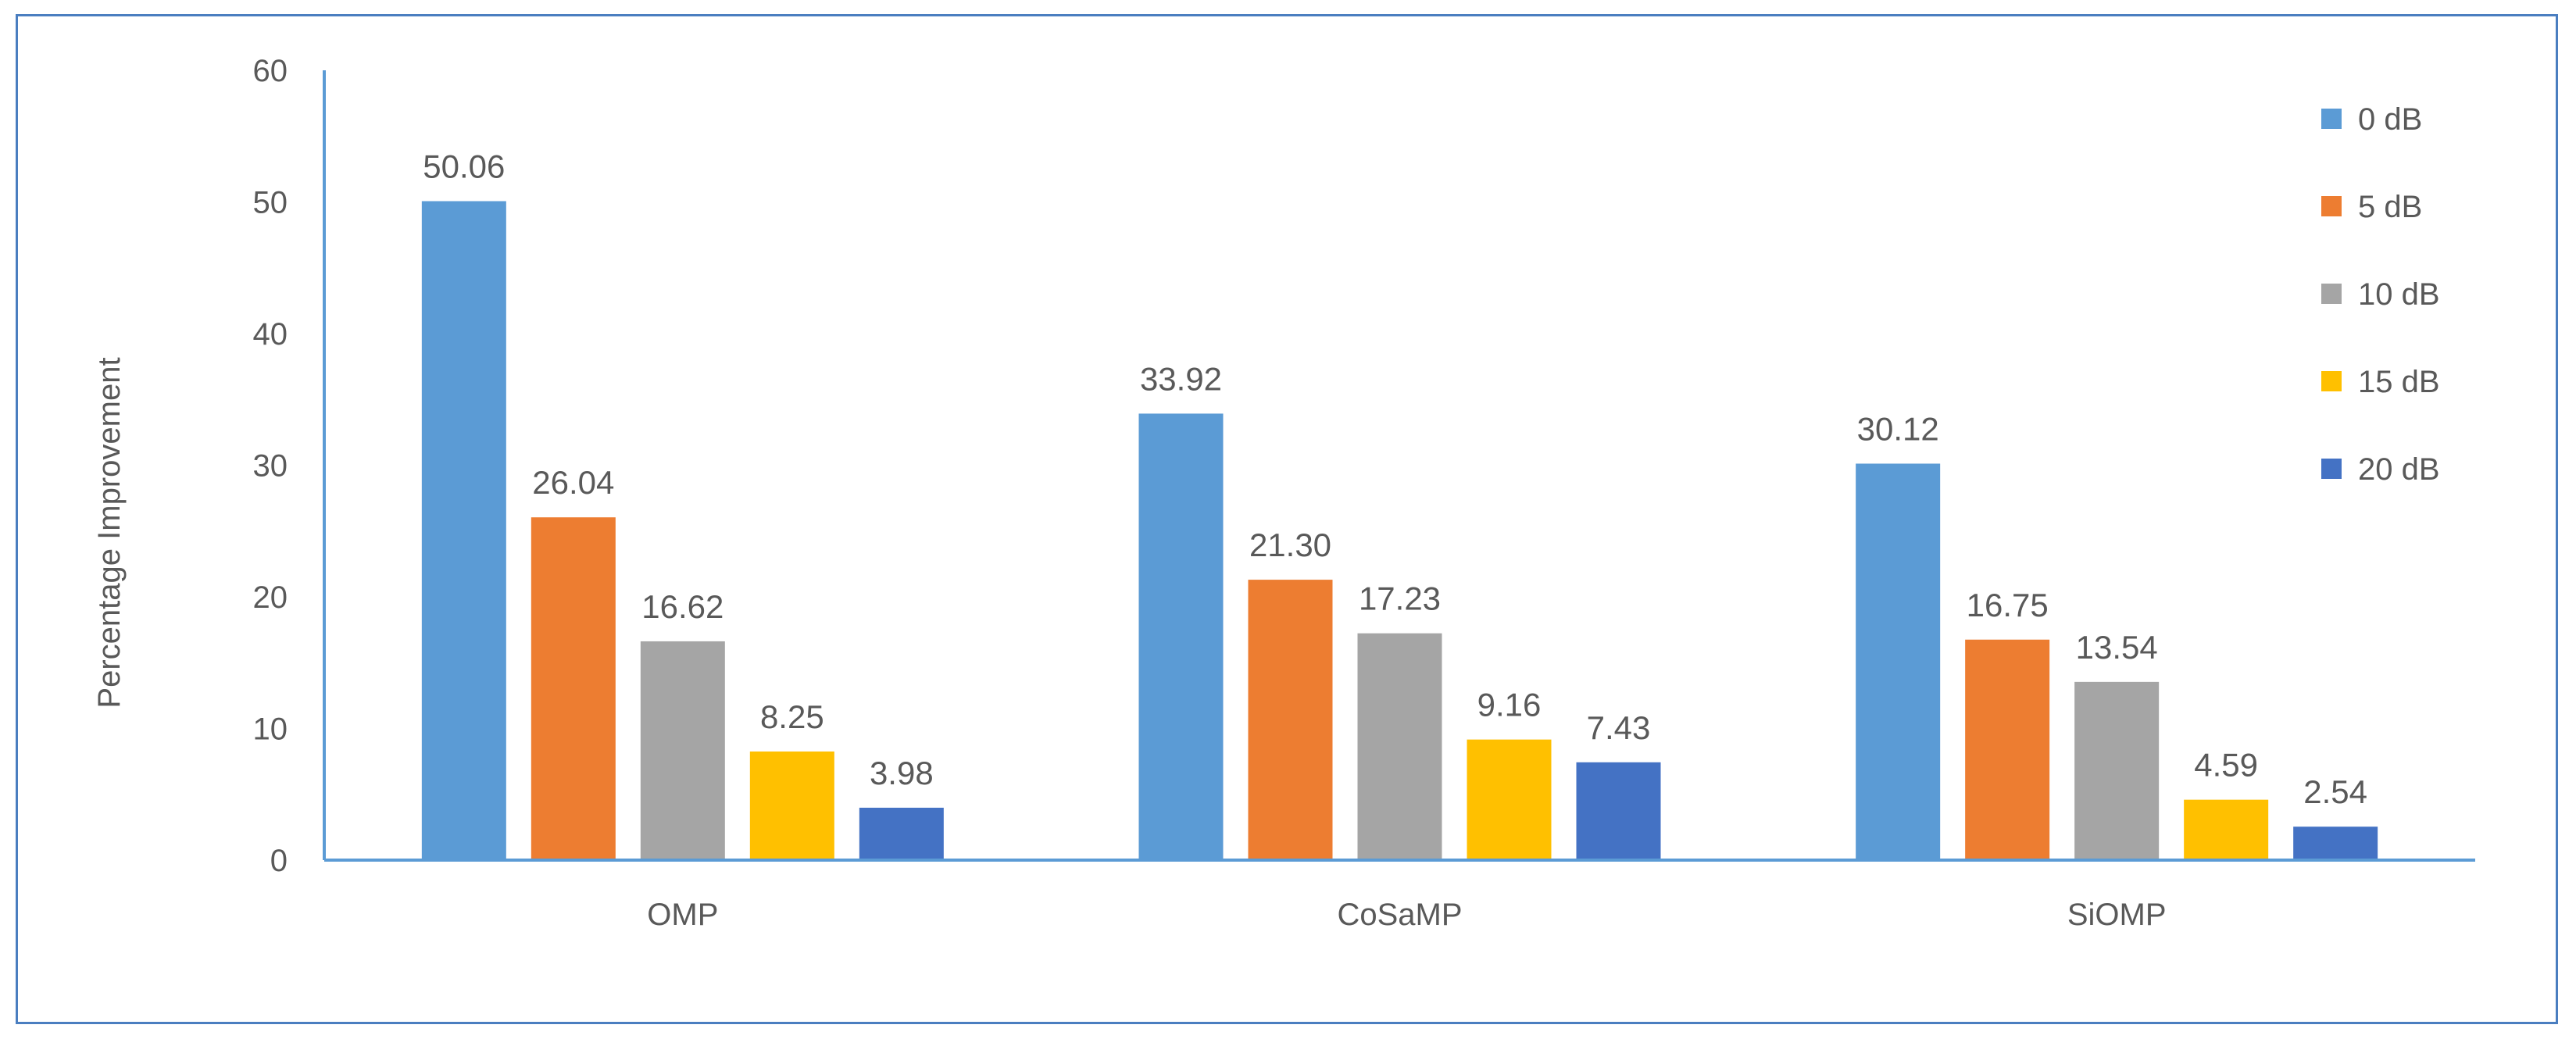 The image size is (2576, 1039). What do you see at coordinates (1290, 545) in the screenshot?
I see `data-label: 21.30` at bounding box center [1290, 545].